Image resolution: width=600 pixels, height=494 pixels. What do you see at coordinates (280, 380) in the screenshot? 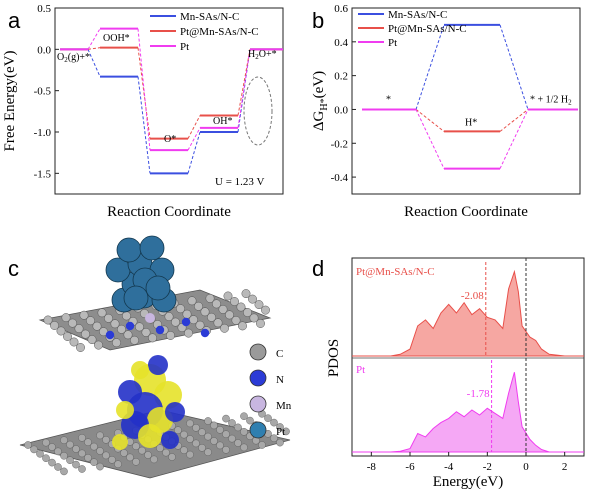
I see `atom-legend-label: N` at bounding box center [280, 380].